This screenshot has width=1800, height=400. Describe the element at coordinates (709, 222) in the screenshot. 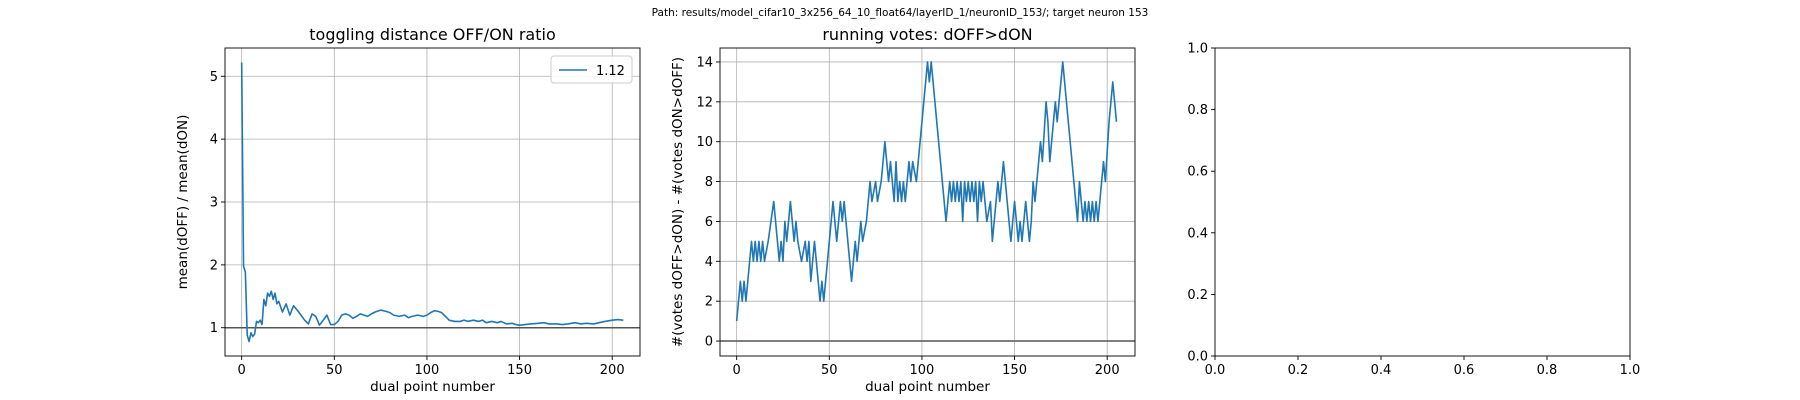

I see `y-tick-label: 6` at that location.